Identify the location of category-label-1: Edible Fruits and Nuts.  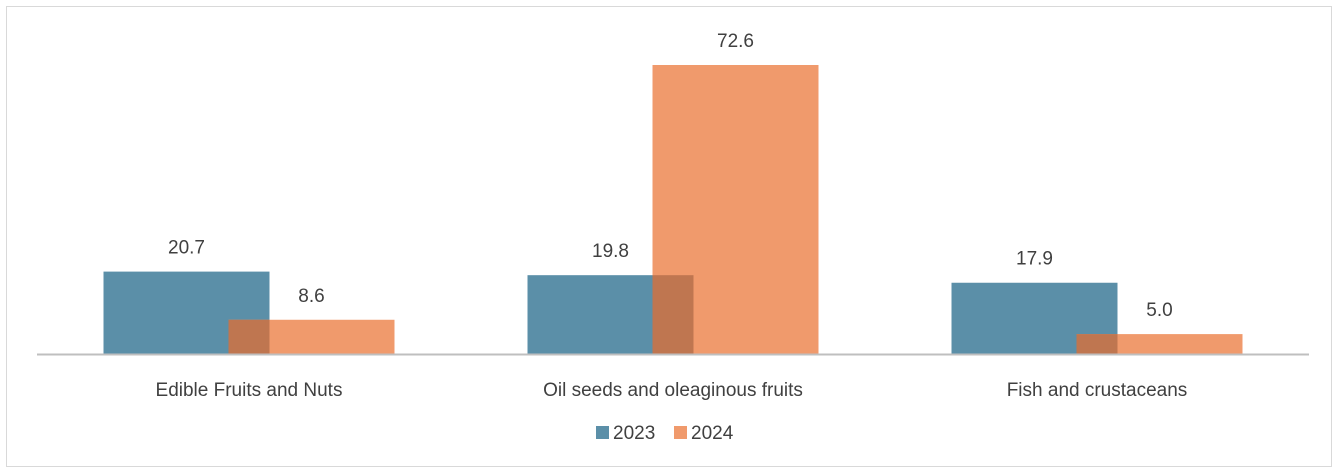
(249, 390).